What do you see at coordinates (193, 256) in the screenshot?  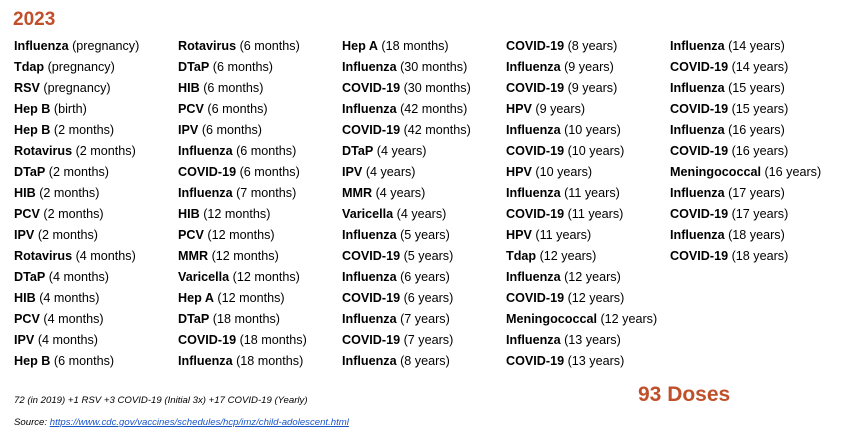 I see `vaccine-name: MMR` at bounding box center [193, 256].